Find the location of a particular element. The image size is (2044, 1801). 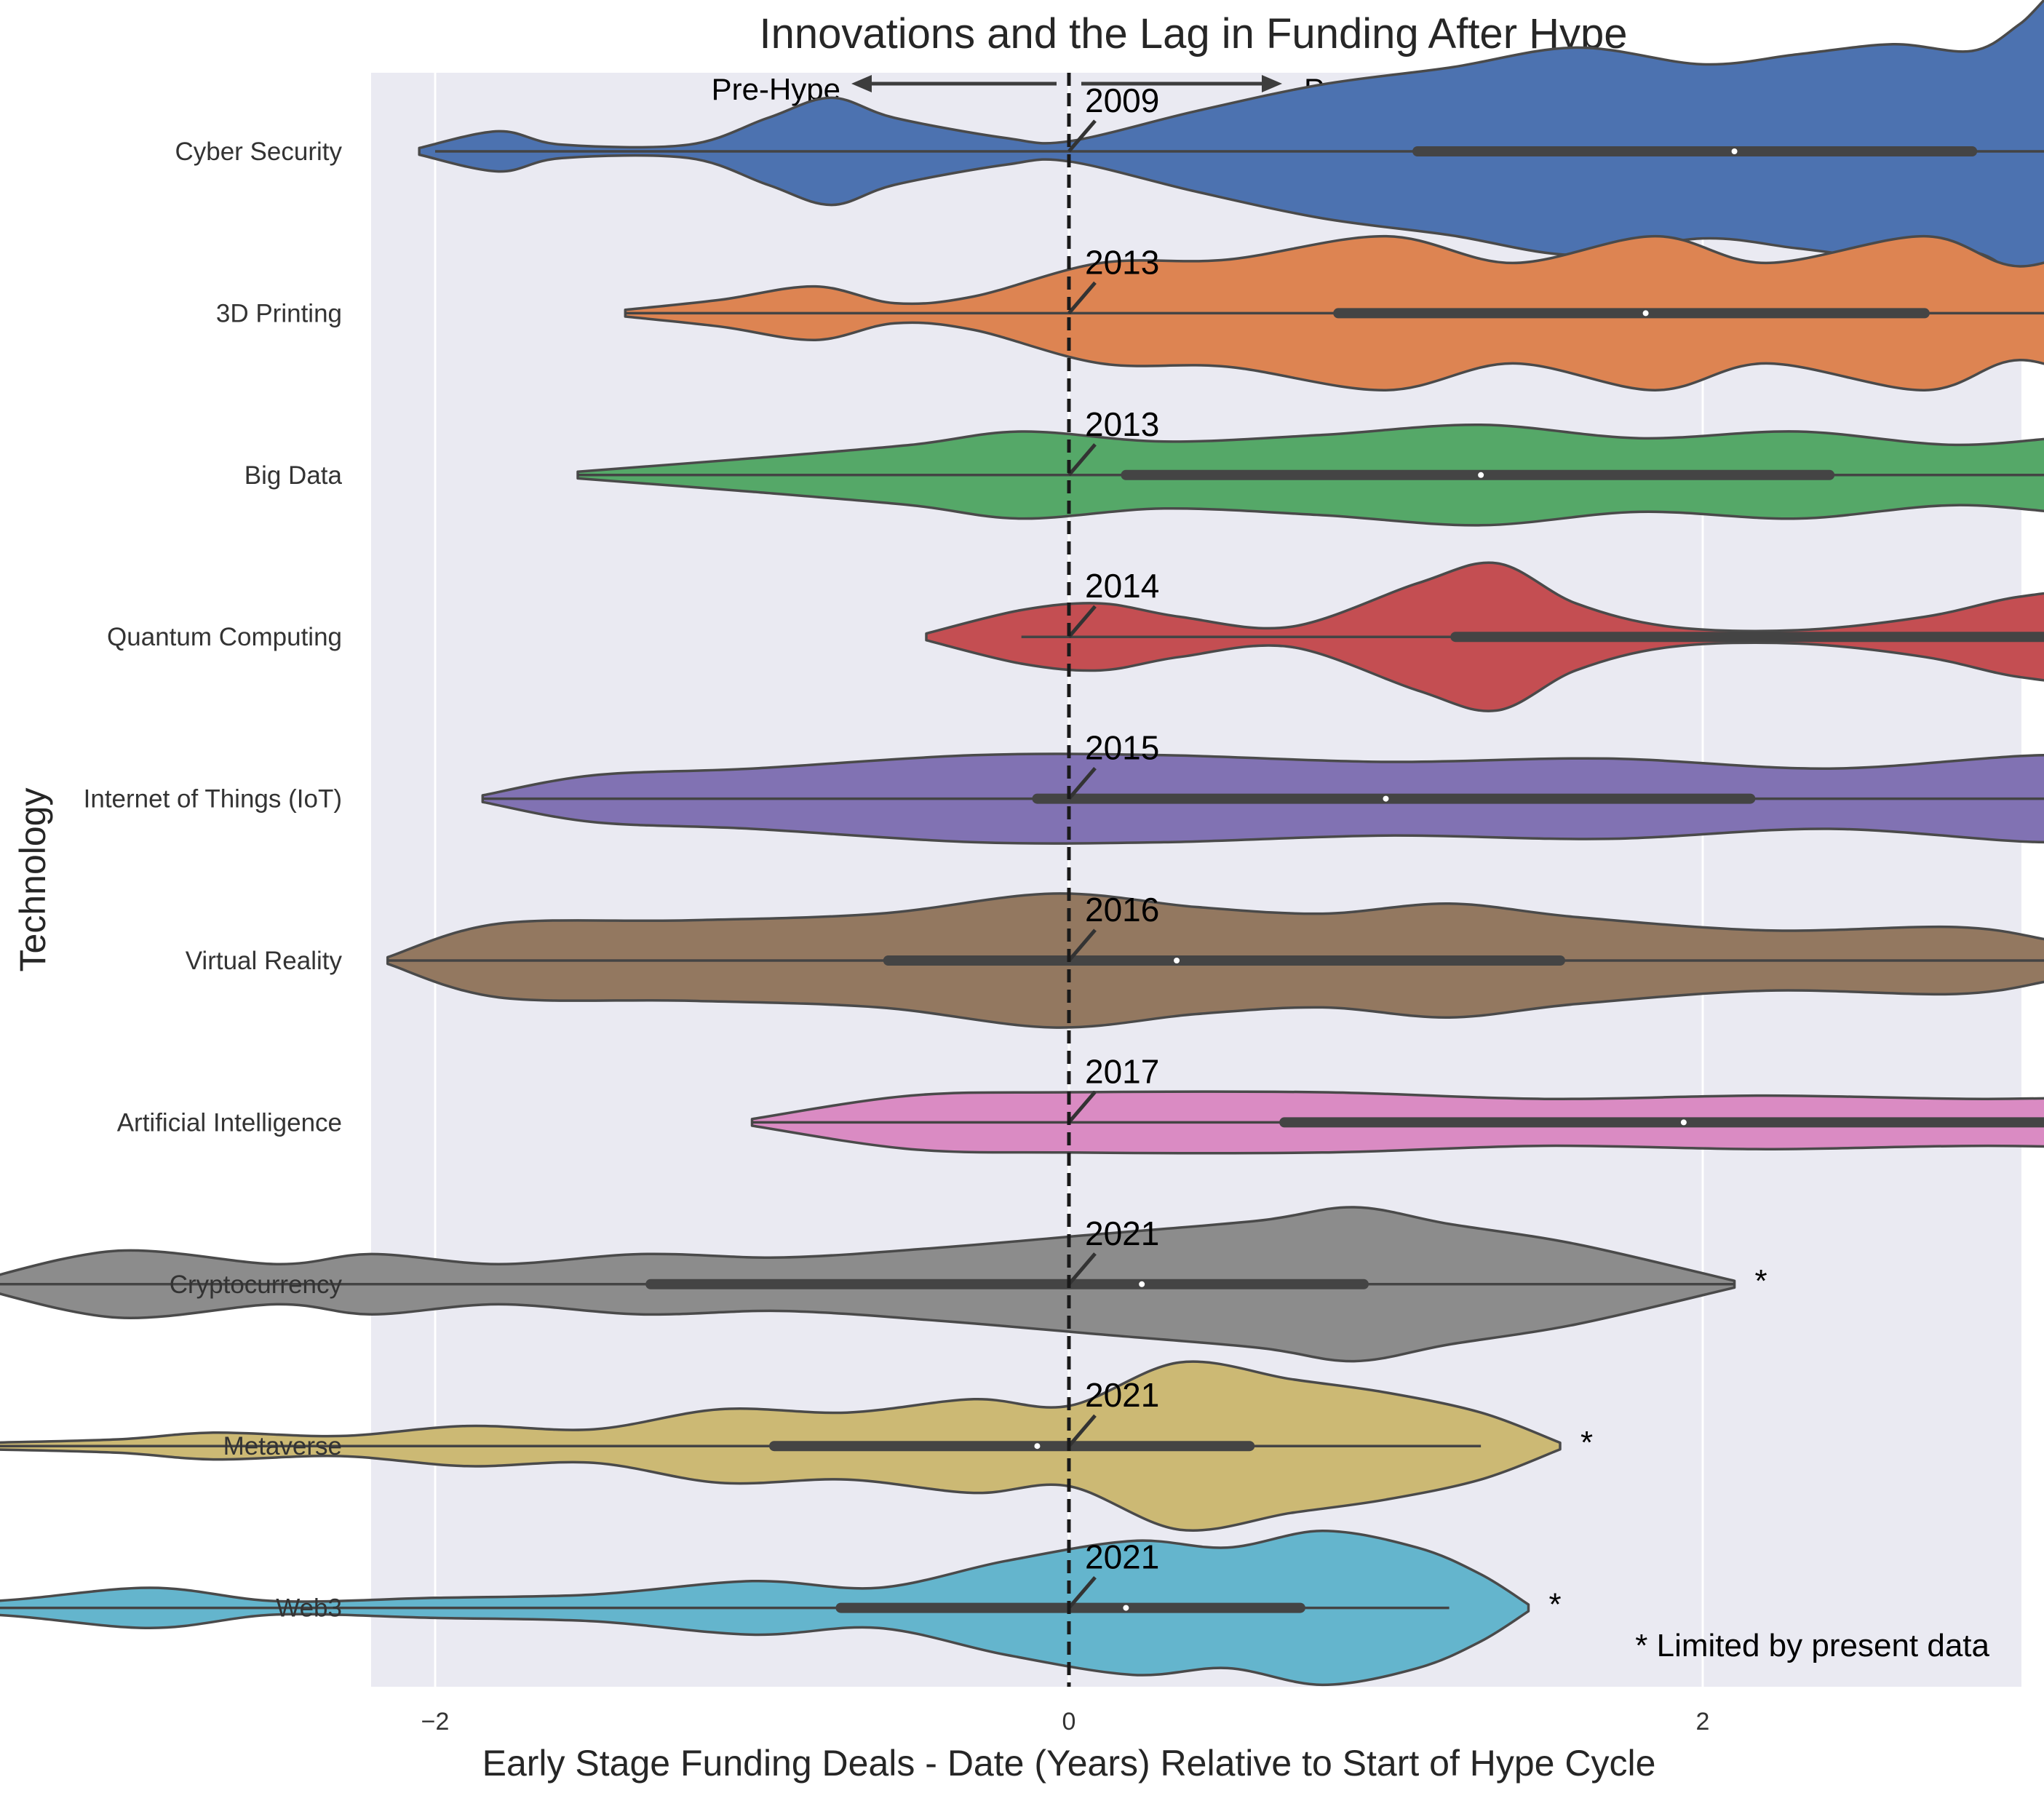

ytick-label-1: 3D Printing is located at coordinates (279, 313).